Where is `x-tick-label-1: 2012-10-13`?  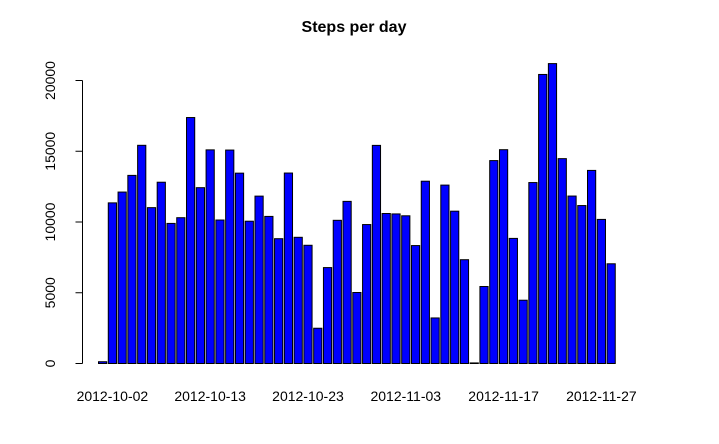
x-tick-label-1: 2012-10-13 is located at coordinates (210, 396).